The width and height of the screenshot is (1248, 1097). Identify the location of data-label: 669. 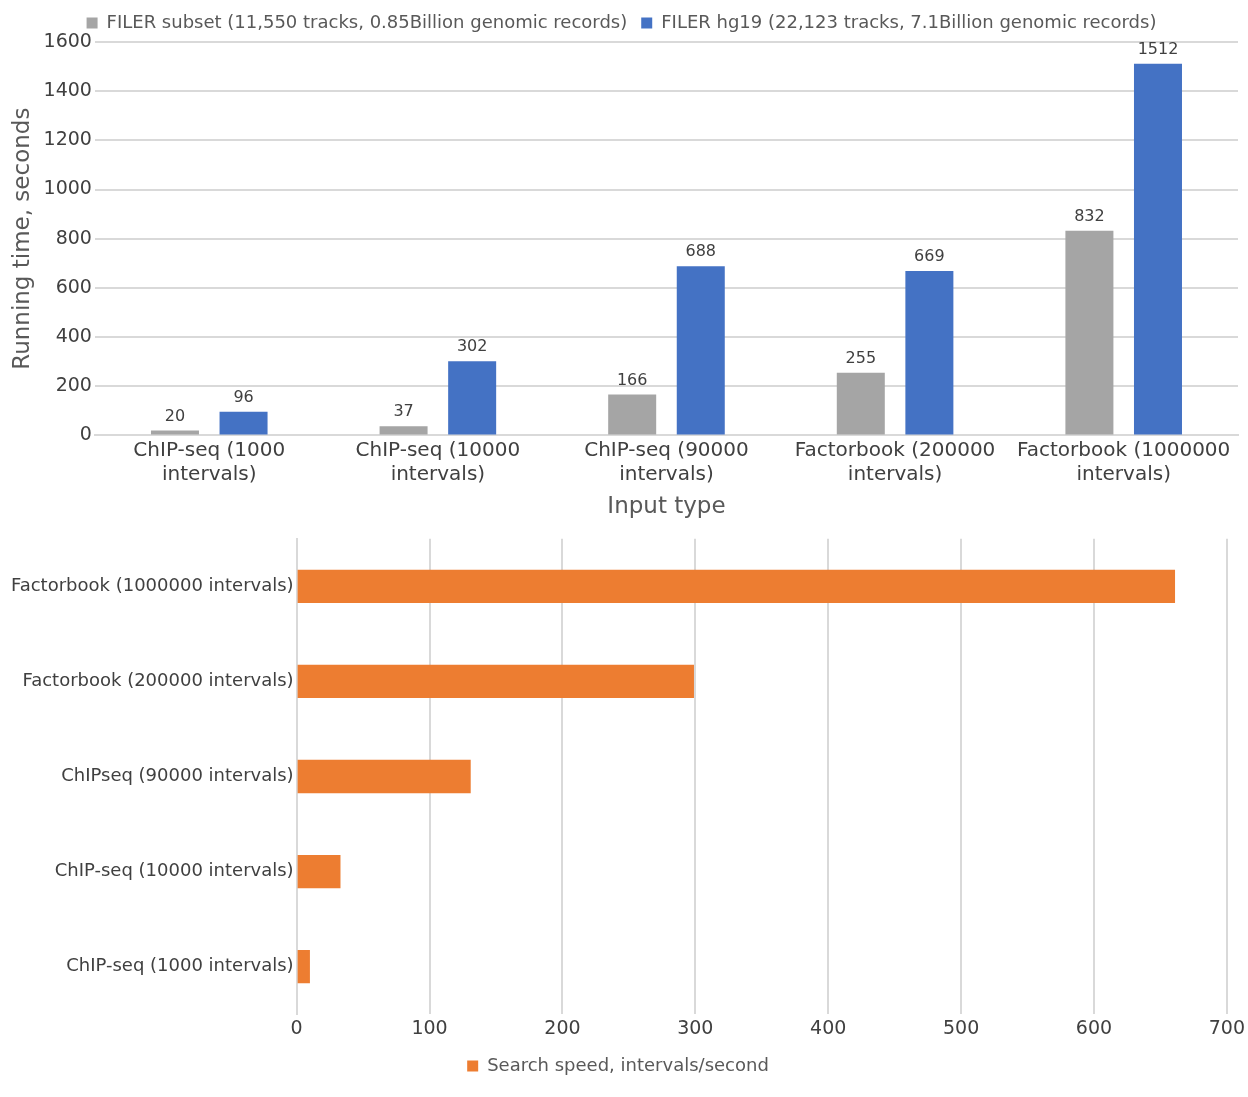
(929, 256).